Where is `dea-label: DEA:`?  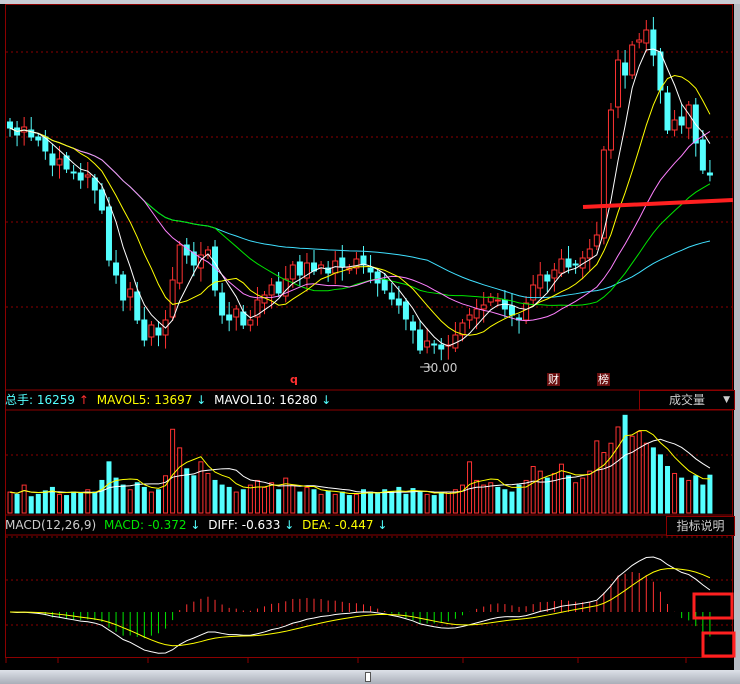
dea-label: DEA: is located at coordinates (317, 525).